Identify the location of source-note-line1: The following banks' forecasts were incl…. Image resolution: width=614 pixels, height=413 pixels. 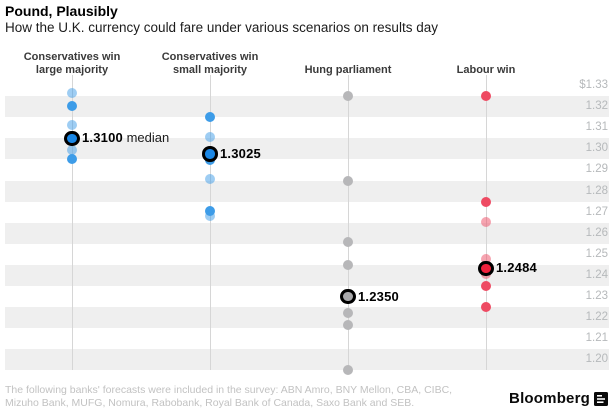
(229, 390).